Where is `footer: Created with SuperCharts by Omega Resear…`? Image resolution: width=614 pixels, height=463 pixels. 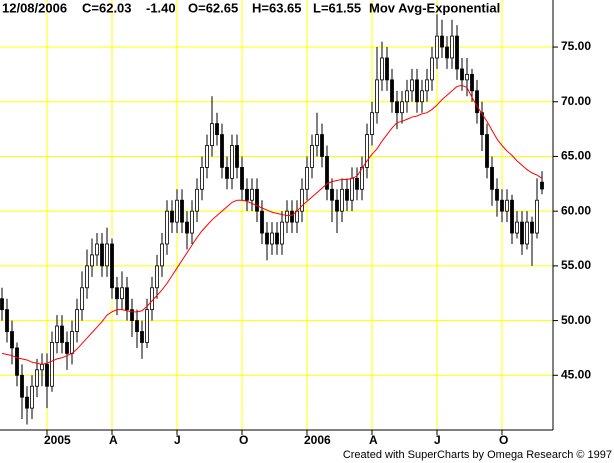 footer: Created with SuperCharts by Omega Resear… is located at coordinates (477, 455).